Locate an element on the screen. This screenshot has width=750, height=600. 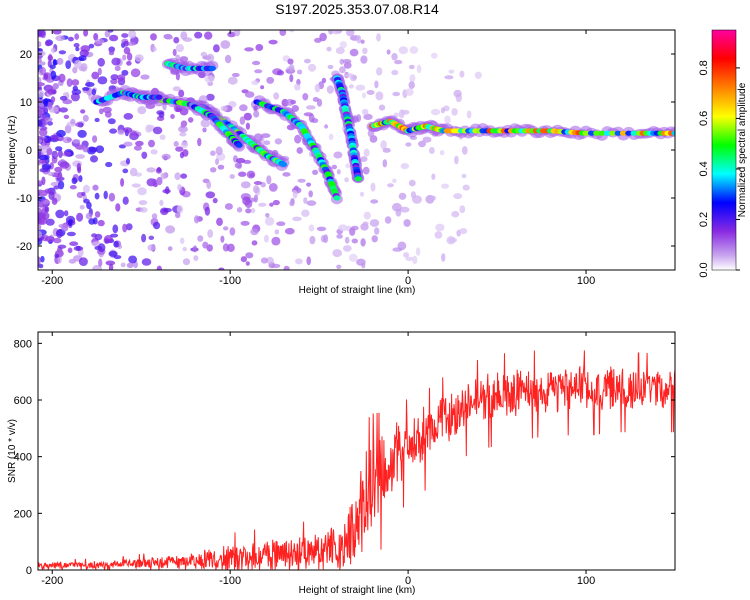
colorbar-ticks: 0.0 0.2 0.4 0.6 0.8 is located at coordinates (719, 169).